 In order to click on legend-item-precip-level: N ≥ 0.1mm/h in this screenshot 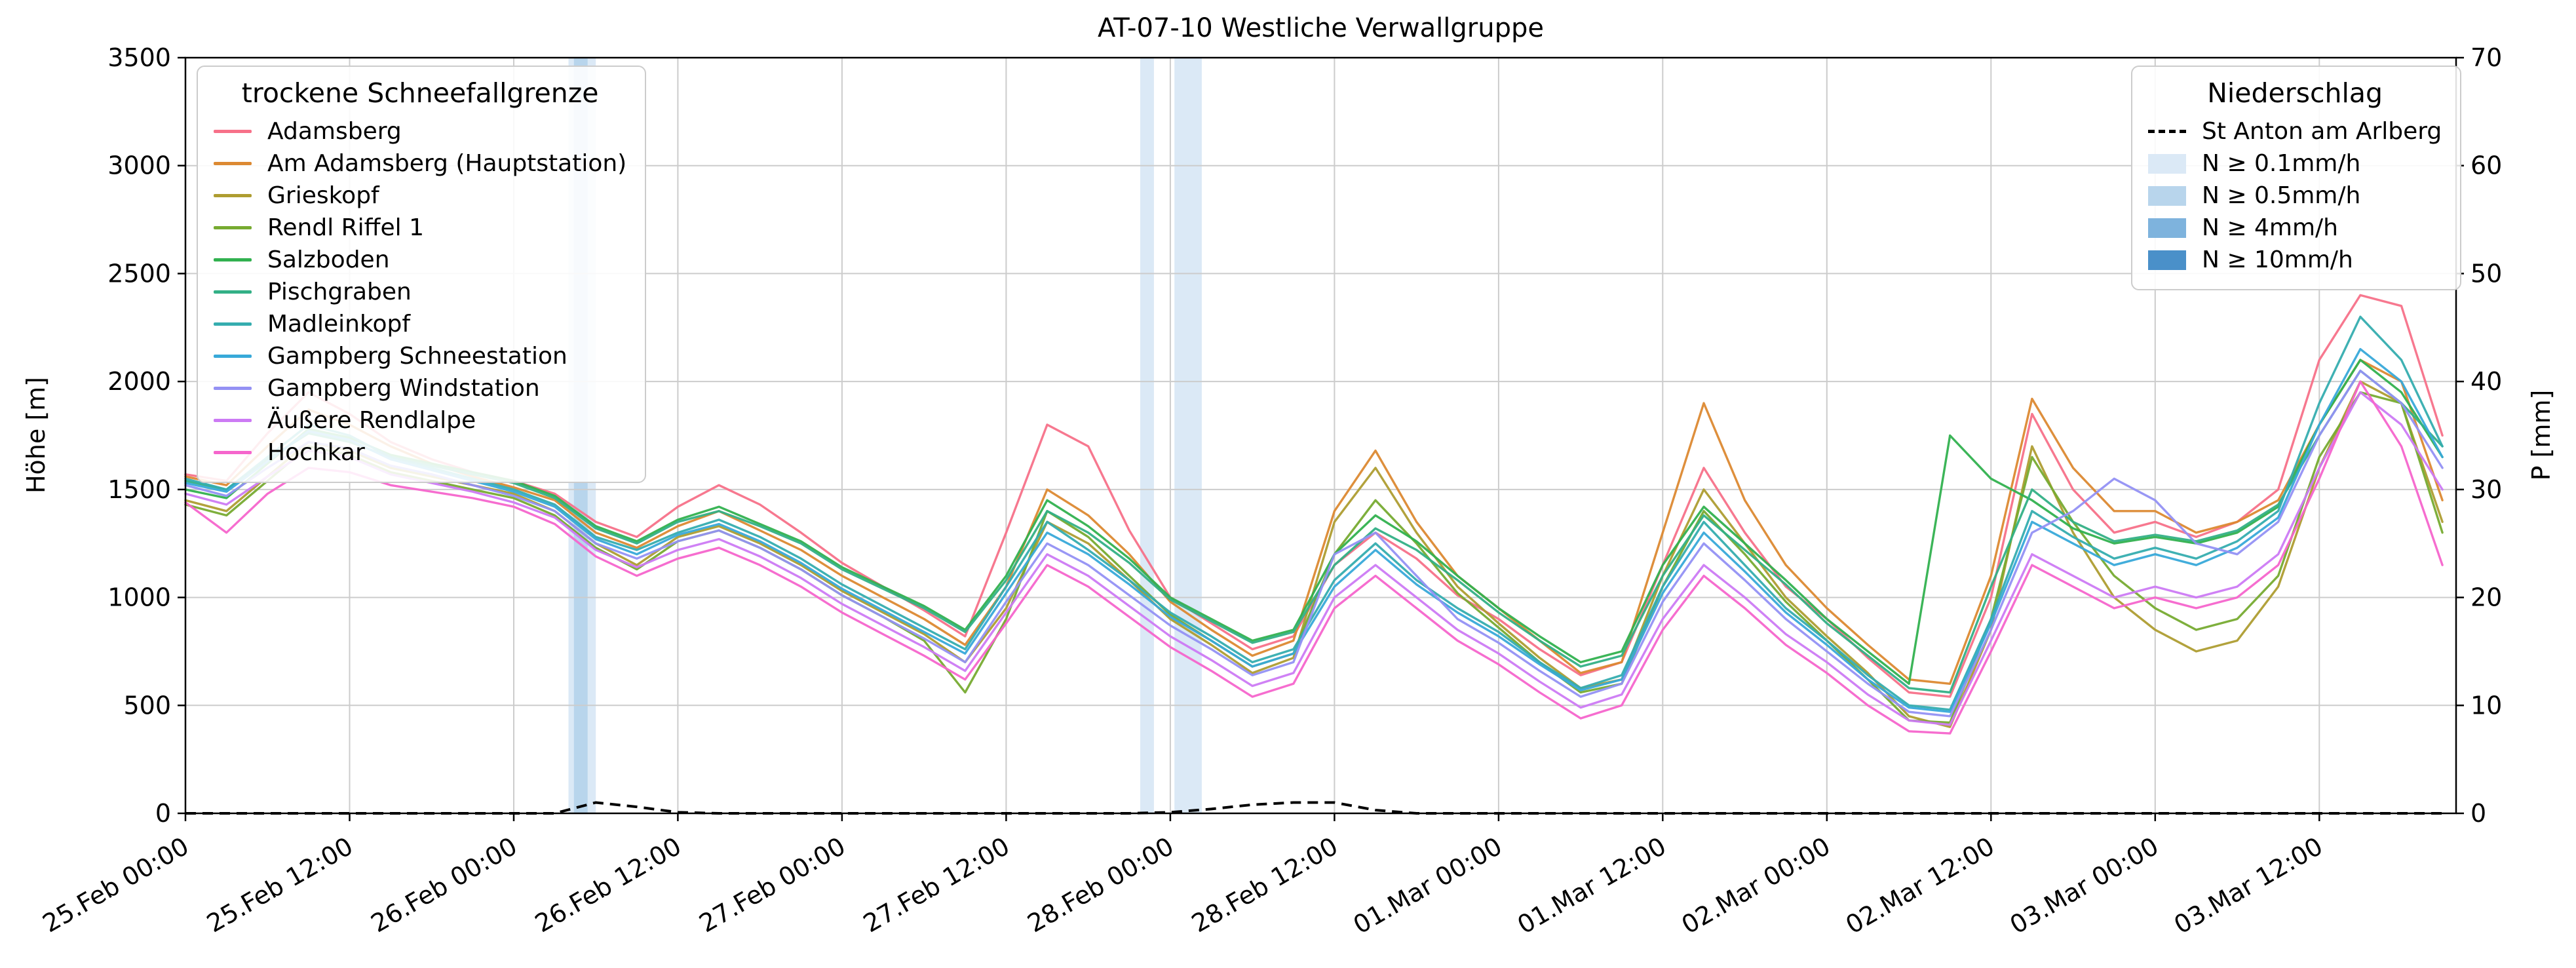, I will do `click(2295, 164)`.